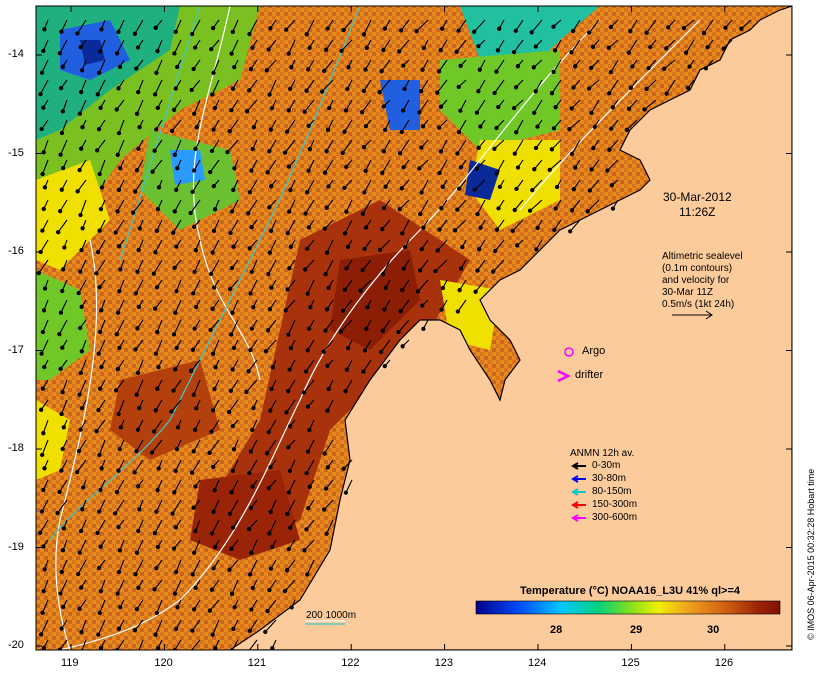 This screenshot has width=820, height=680. What do you see at coordinates (575, 466) in the screenshot?
I see `anmn-legend-arrowhead` at bounding box center [575, 466].